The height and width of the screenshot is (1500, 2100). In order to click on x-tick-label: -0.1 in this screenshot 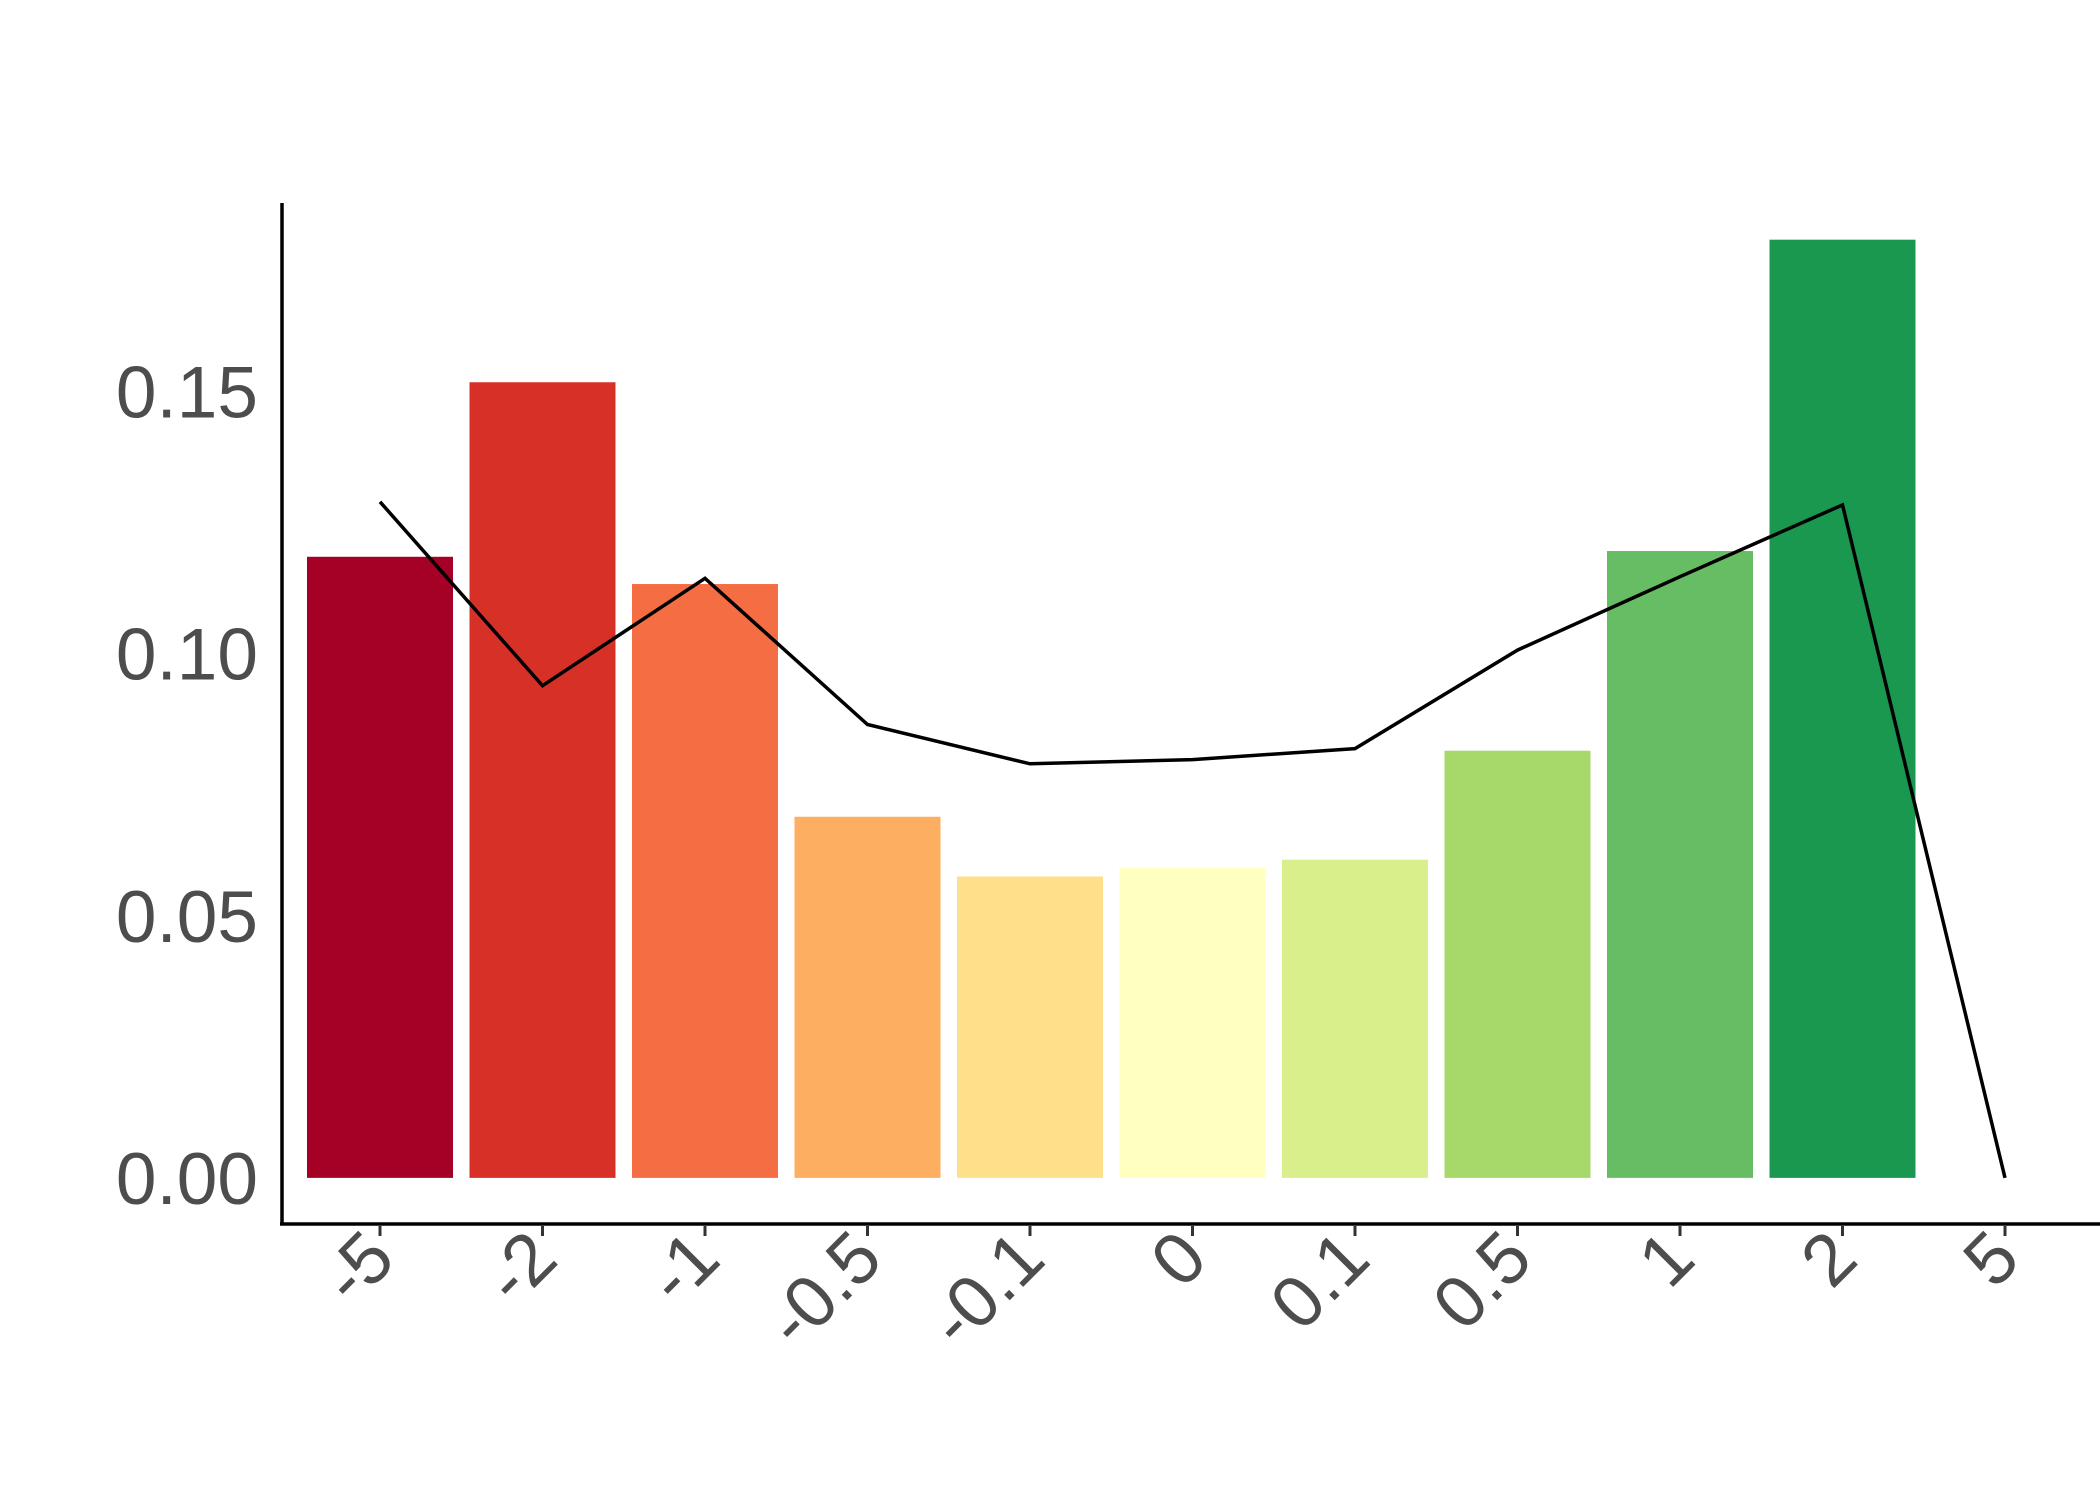, I will do `click(986, 1289)`.